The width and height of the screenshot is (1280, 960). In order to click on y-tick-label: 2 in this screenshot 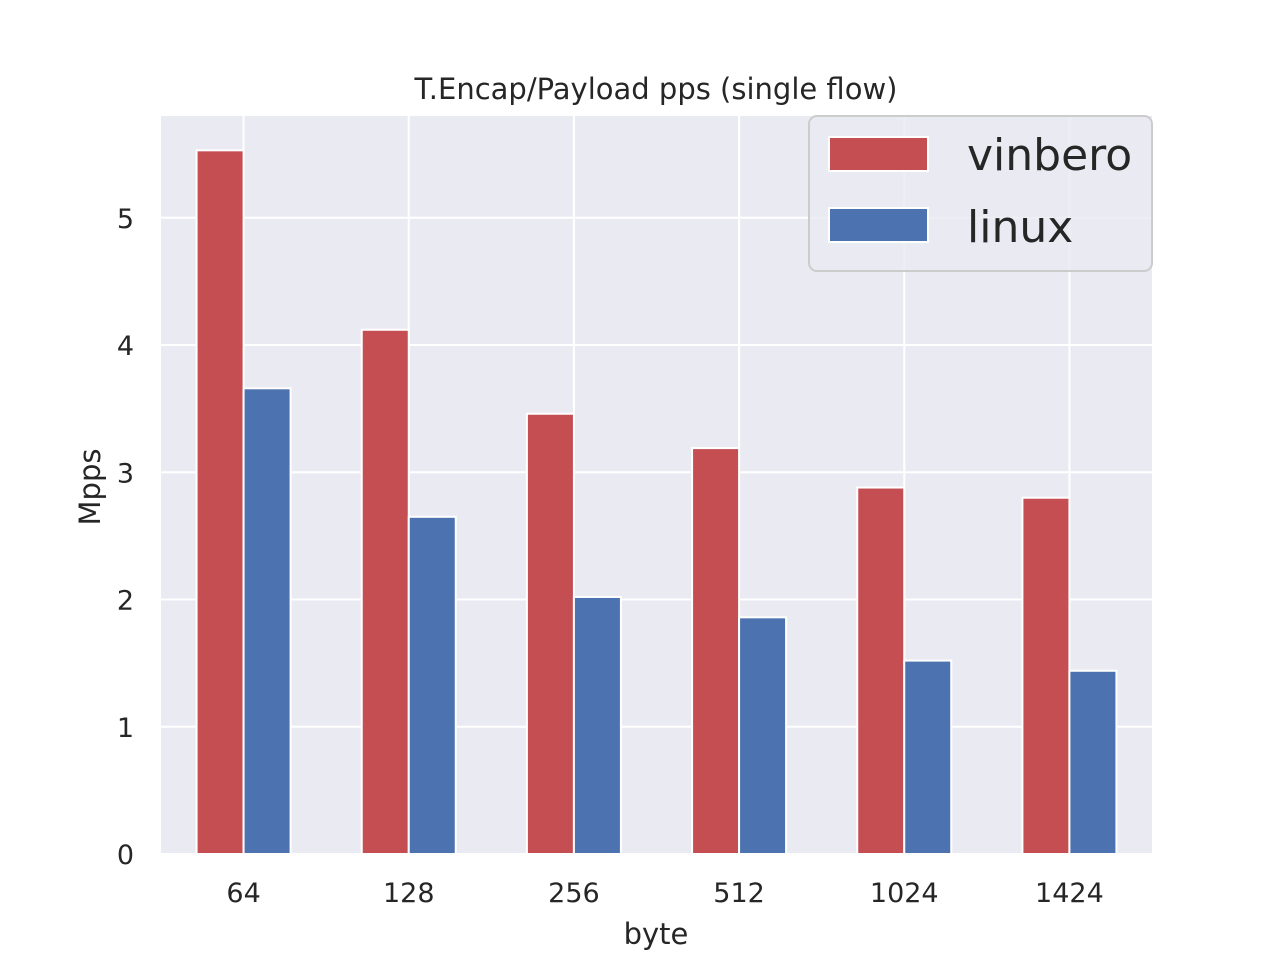, I will do `click(125, 601)`.